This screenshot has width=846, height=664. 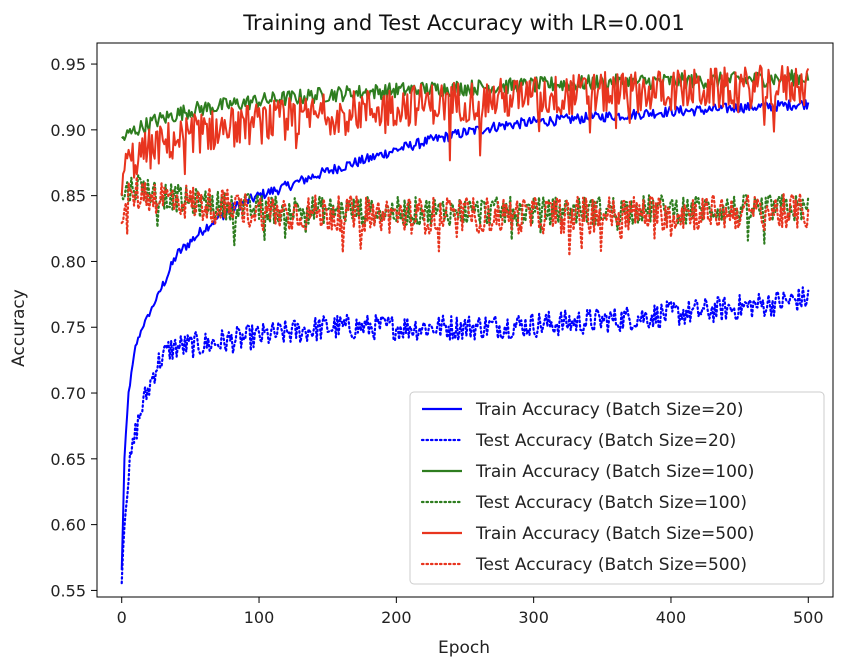 I want to click on x-axis-label: Epoch, so click(x=464, y=648).